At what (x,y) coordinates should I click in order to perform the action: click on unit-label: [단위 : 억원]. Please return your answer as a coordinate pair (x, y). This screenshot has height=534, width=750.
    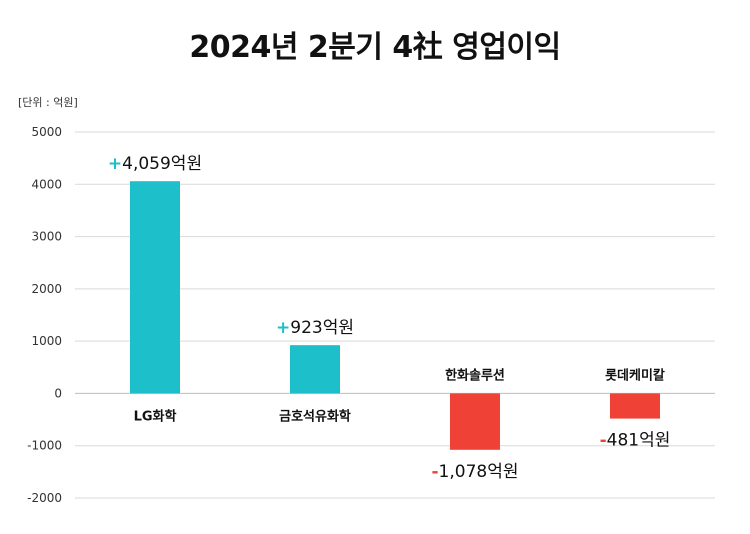
    Looking at the image, I should click on (48, 102).